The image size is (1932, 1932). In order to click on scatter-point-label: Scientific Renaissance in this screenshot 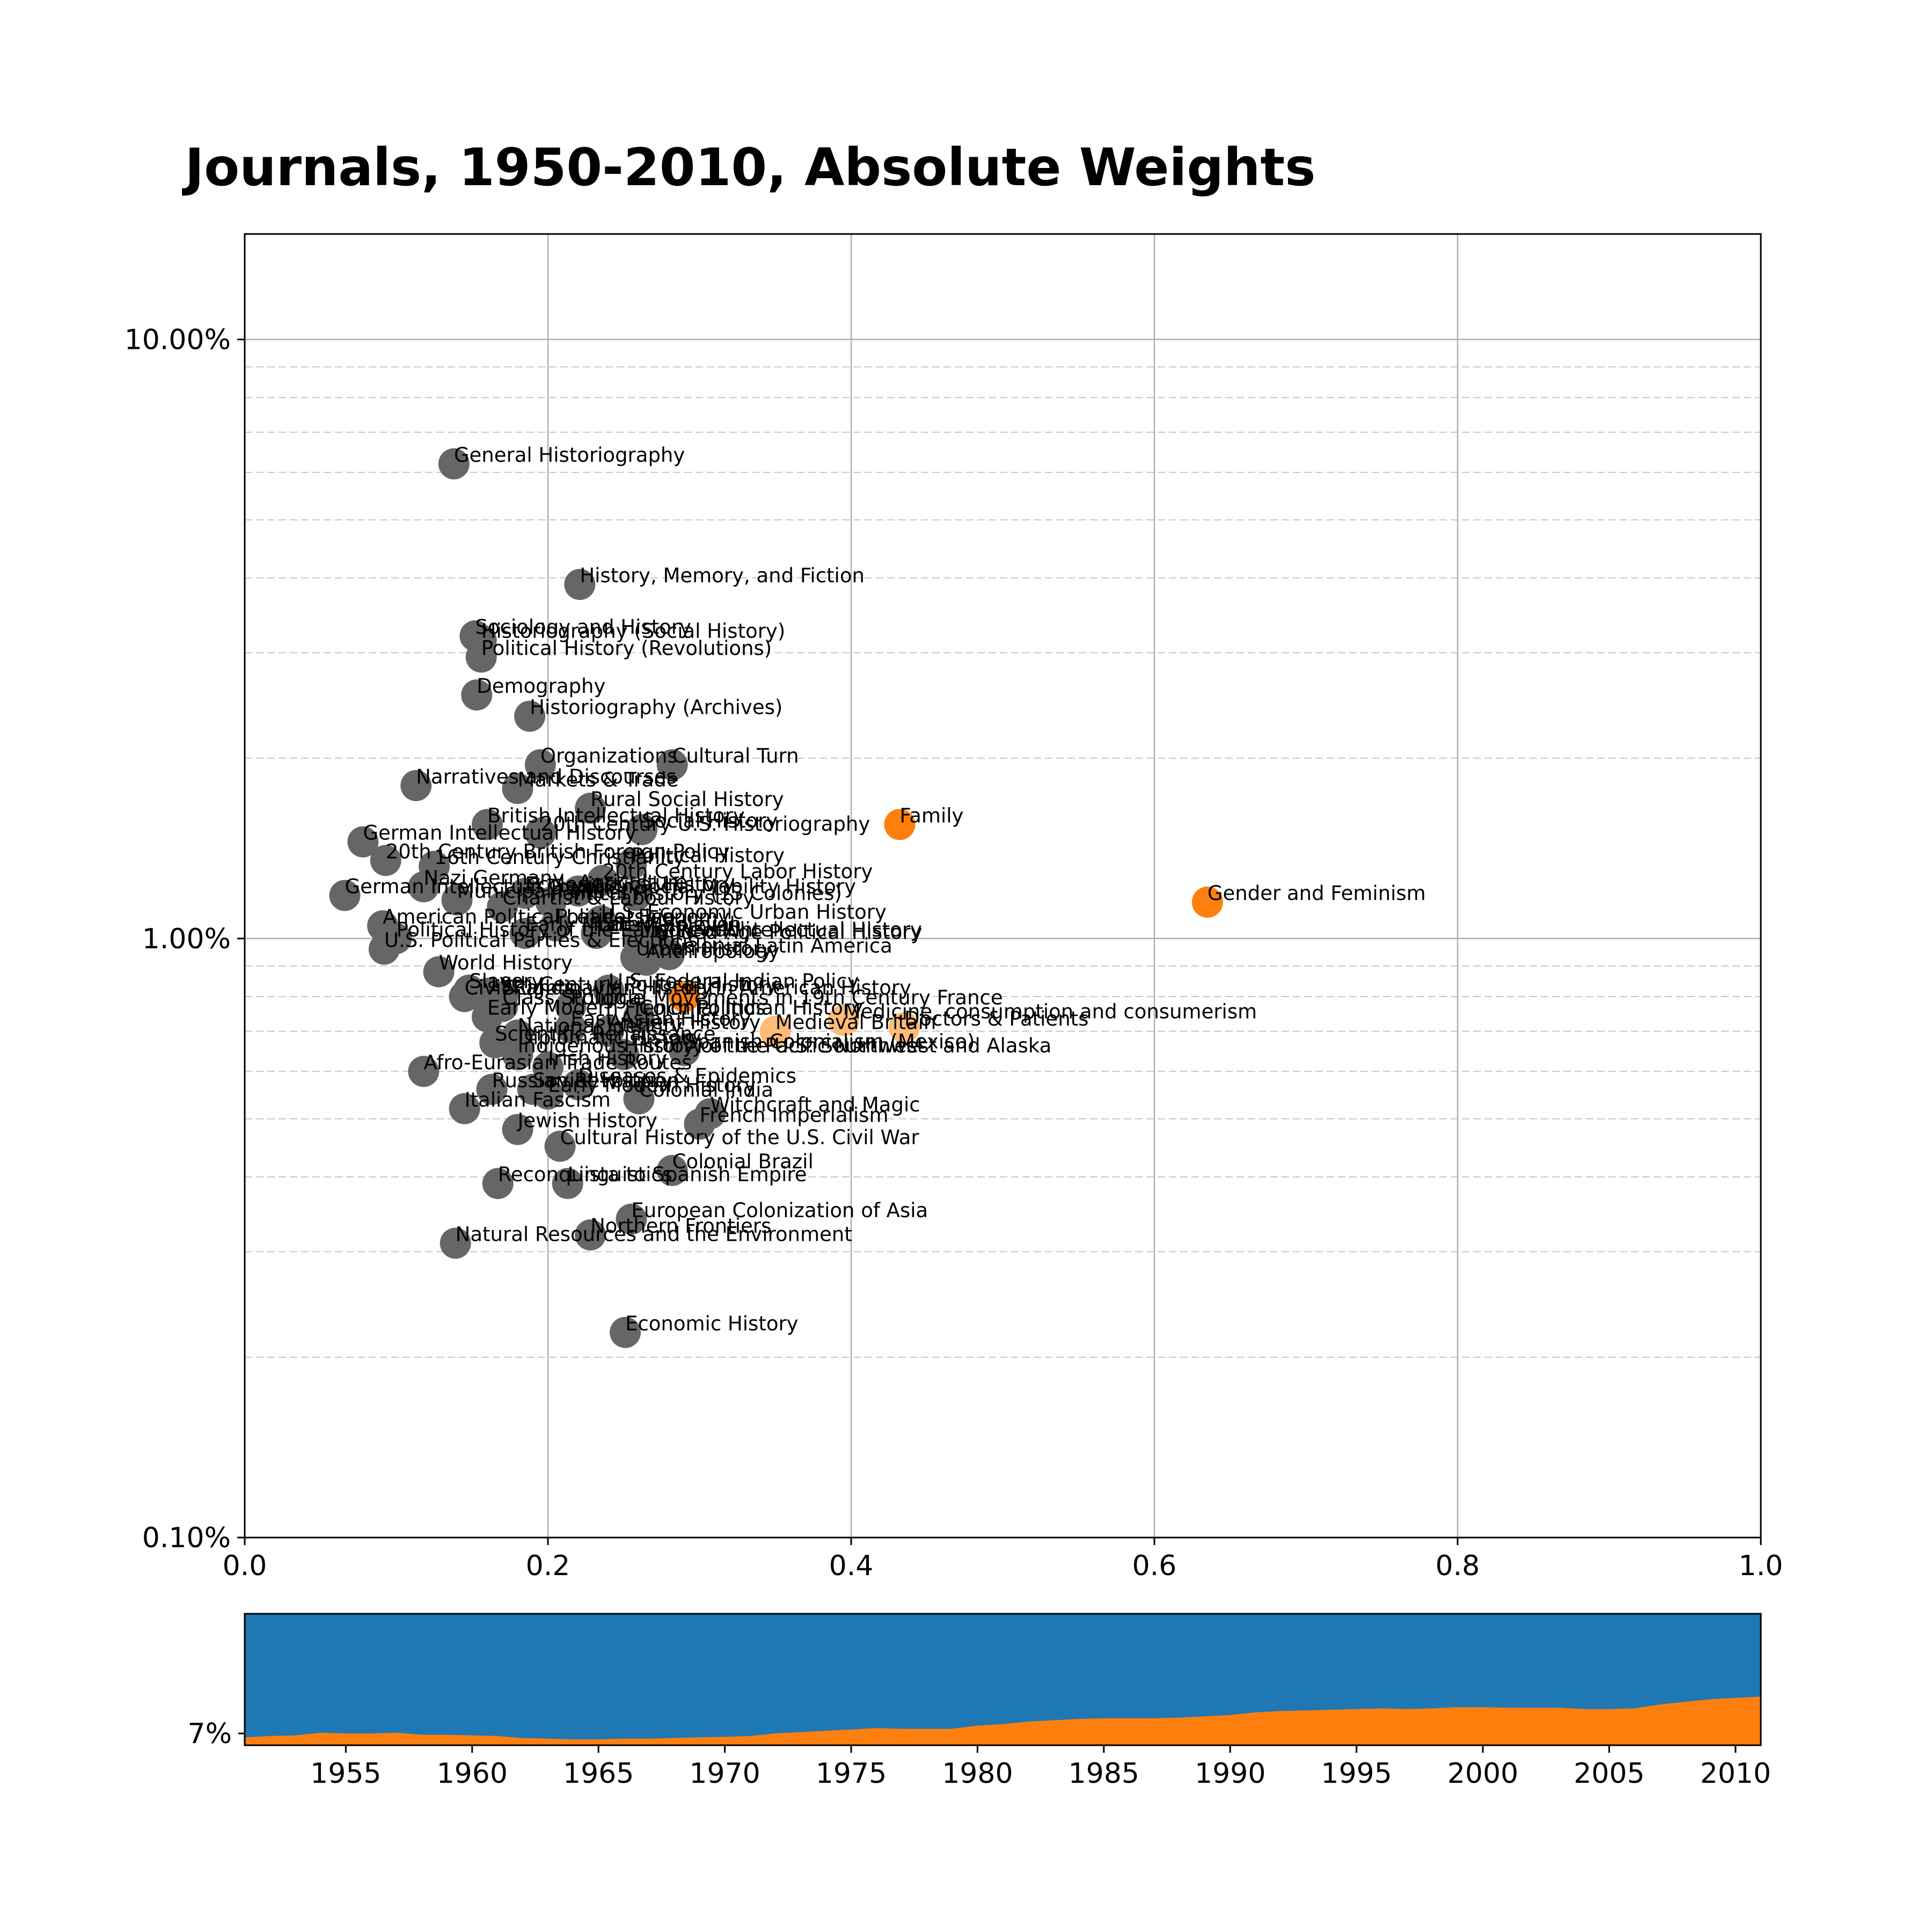, I will do `click(605, 1033)`.